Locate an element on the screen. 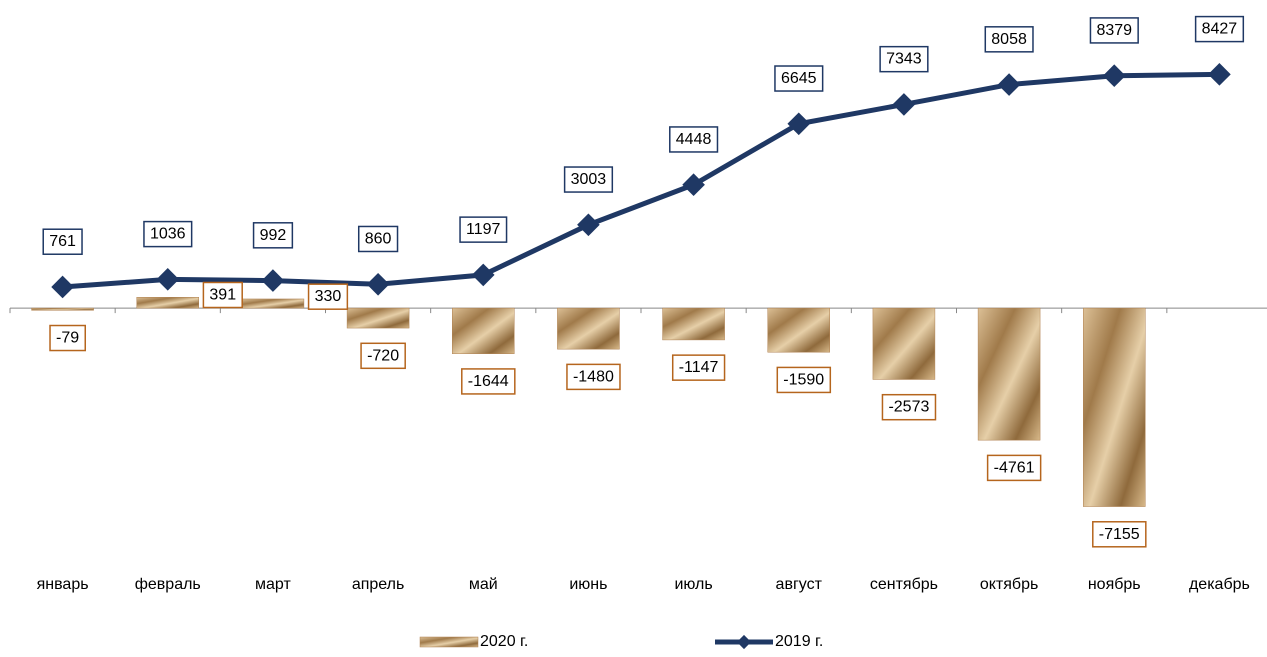  data-label: -1147 is located at coordinates (699, 367).